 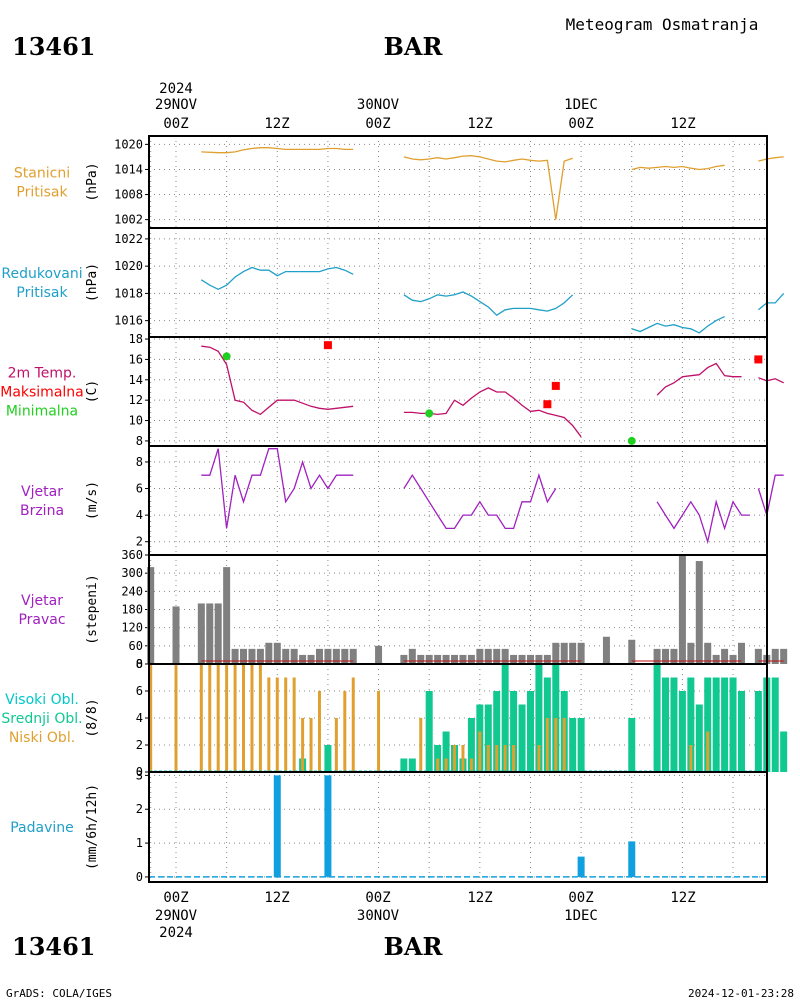 I want to click on panel-label: Minimalna, so click(x=42, y=412).